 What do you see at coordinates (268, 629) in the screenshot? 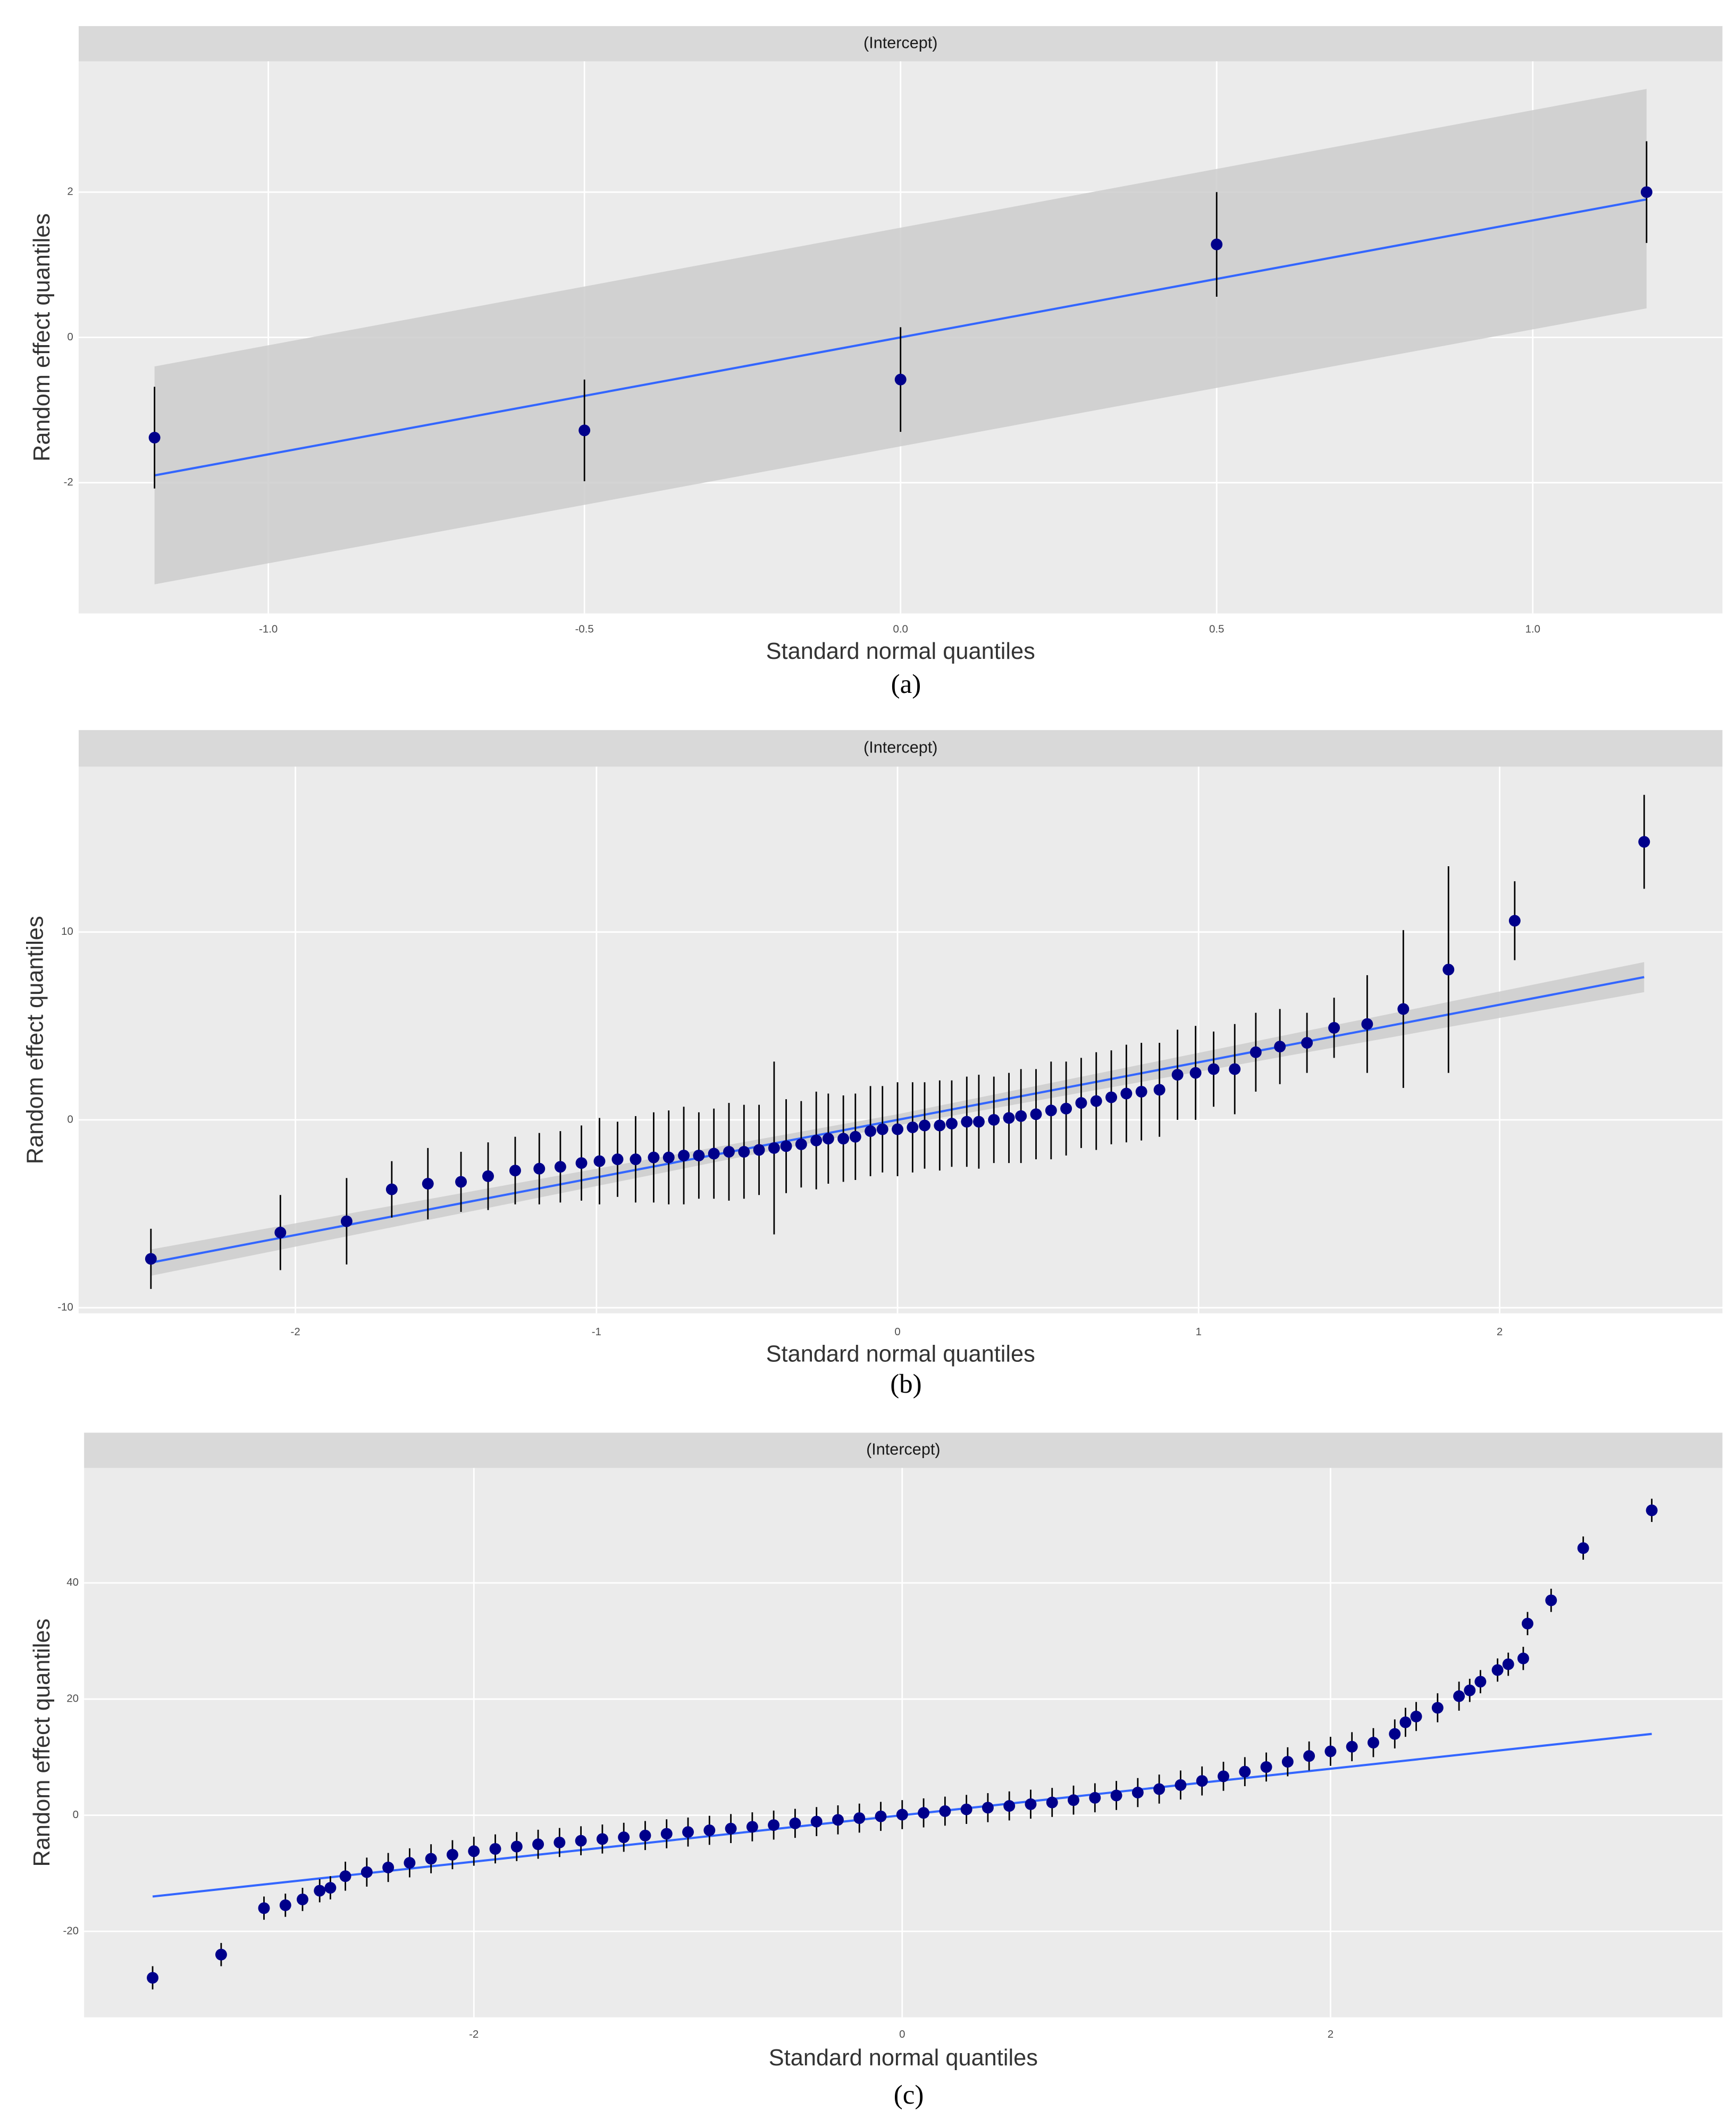
I see `x-tick-label: -1.0` at bounding box center [268, 629].